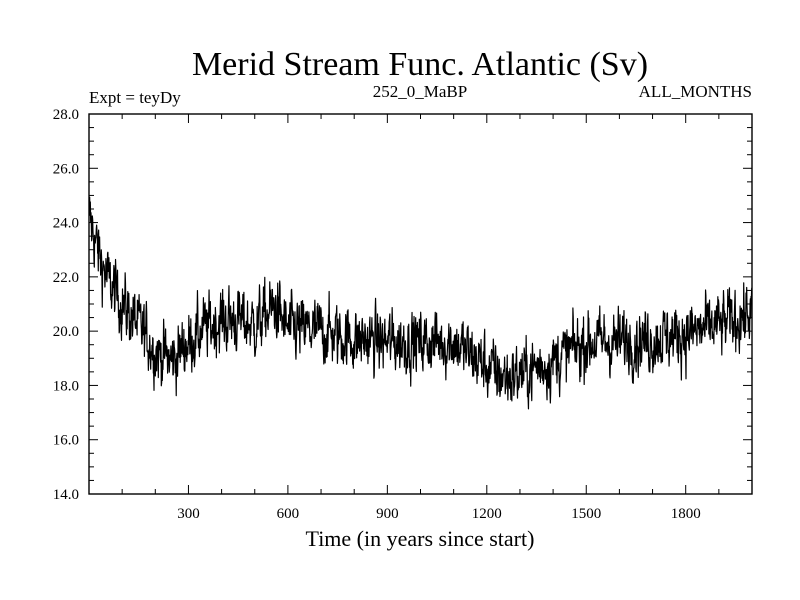 The image size is (800, 600). Describe the element at coordinates (66, 169) in the screenshot. I see `y-tick-label: 26.0` at that location.